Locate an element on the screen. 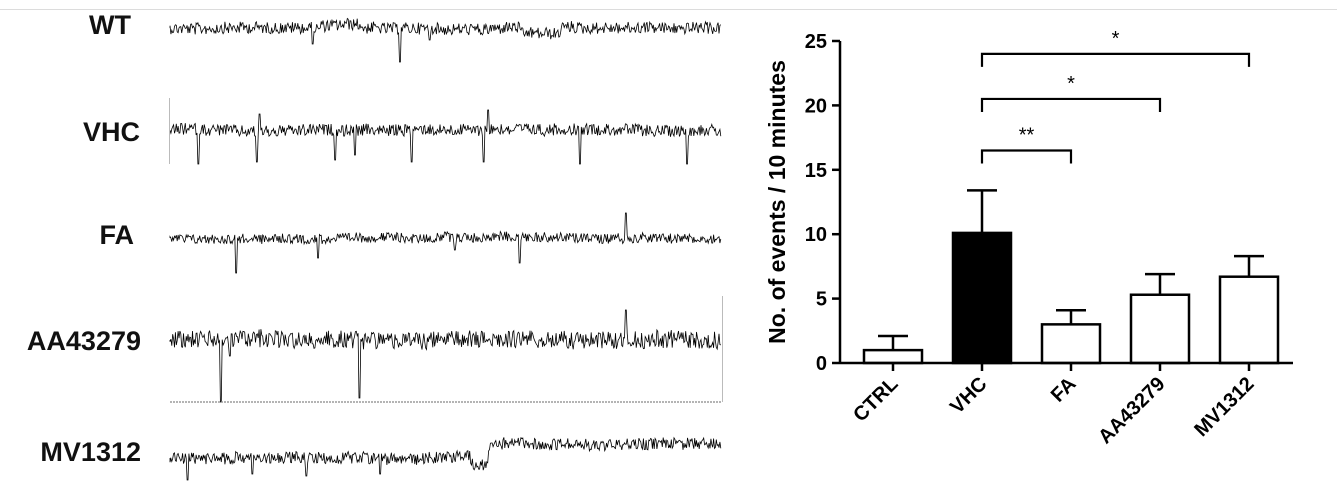 The image size is (1337, 484). y-axis-title: No. of events / 10 minutes is located at coordinates (777, 202).